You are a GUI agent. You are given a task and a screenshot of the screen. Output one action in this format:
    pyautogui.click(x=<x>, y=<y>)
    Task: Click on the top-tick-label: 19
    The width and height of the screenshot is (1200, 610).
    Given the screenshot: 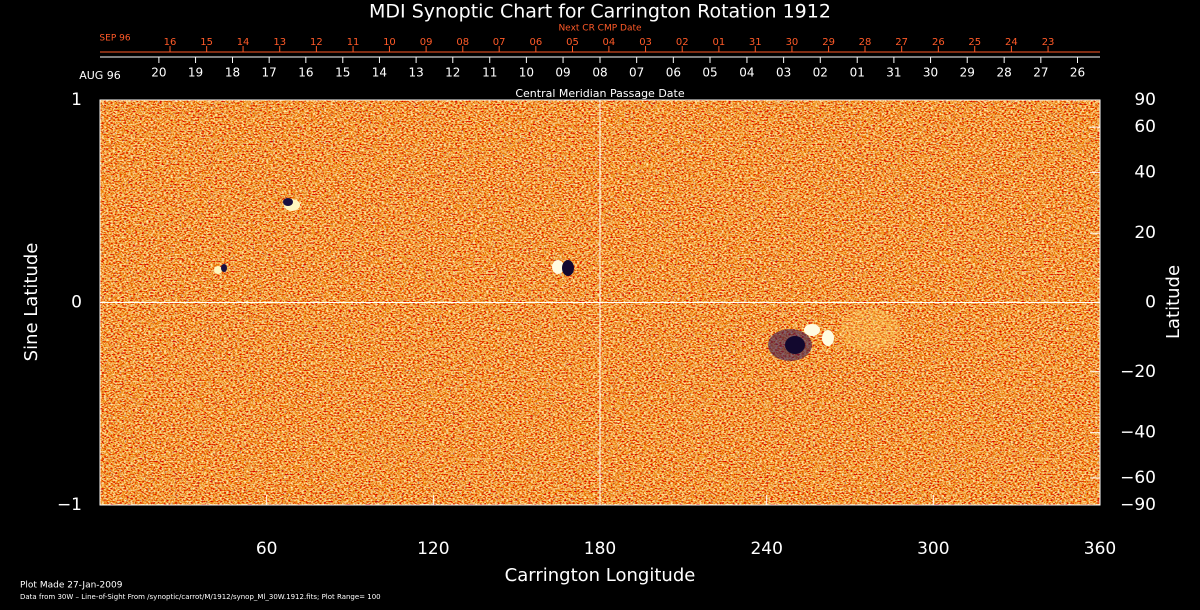 What is the action you would take?
    pyautogui.click(x=195, y=73)
    